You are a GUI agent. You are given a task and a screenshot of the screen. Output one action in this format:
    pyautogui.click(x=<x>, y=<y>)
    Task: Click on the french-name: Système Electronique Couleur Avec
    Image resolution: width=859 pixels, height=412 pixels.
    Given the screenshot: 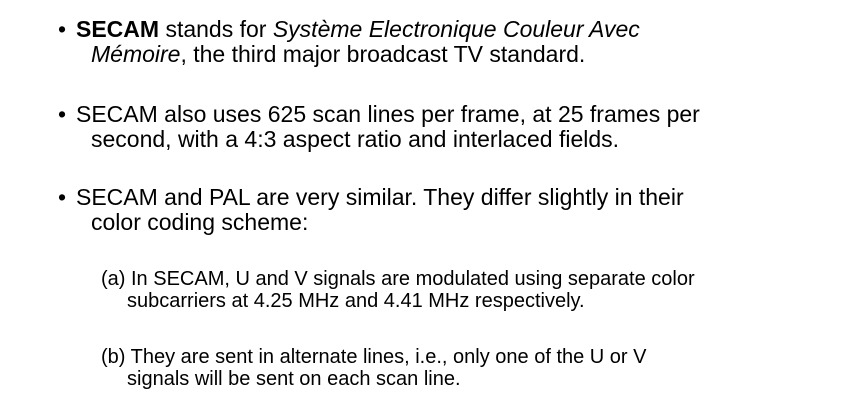 What is the action you would take?
    pyautogui.click(x=456, y=29)
    